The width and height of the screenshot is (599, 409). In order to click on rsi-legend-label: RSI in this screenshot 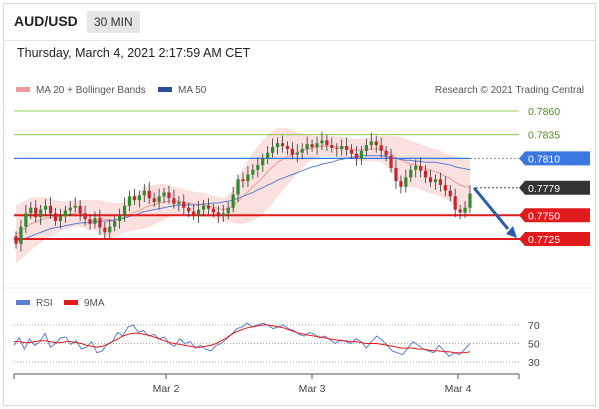, I will do `click(44, 303)`.